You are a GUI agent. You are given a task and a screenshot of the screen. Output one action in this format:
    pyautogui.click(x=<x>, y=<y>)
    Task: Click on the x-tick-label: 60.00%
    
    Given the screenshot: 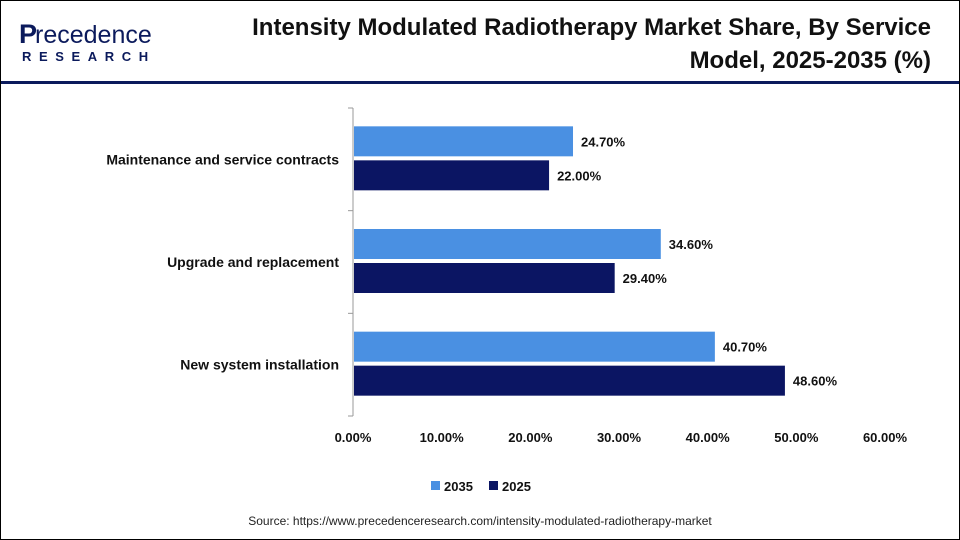 What is the action you would take?
    pyautogui.click(x=885, y=437)
    